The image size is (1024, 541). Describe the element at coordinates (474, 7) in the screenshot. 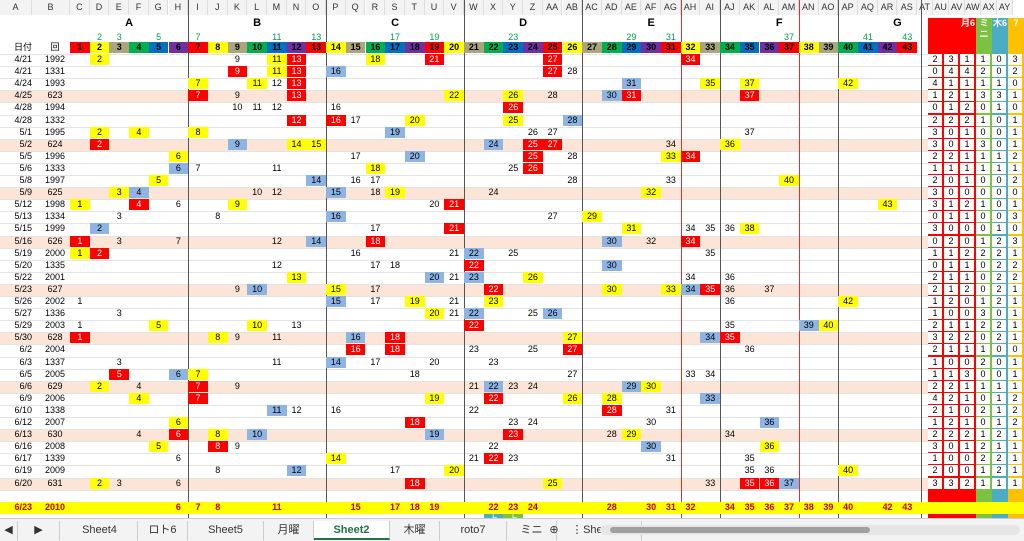

I see `column-header-w: W` at that location.